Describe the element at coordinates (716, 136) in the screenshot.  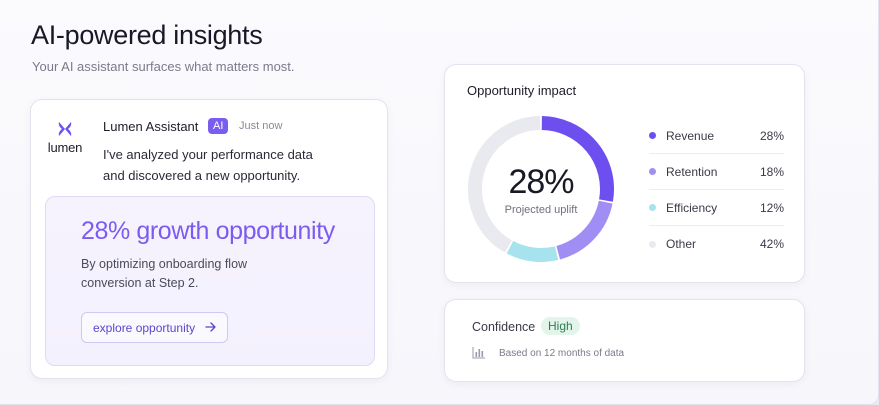
I see `legend-row-revenue: Revenue 28%` at that location.